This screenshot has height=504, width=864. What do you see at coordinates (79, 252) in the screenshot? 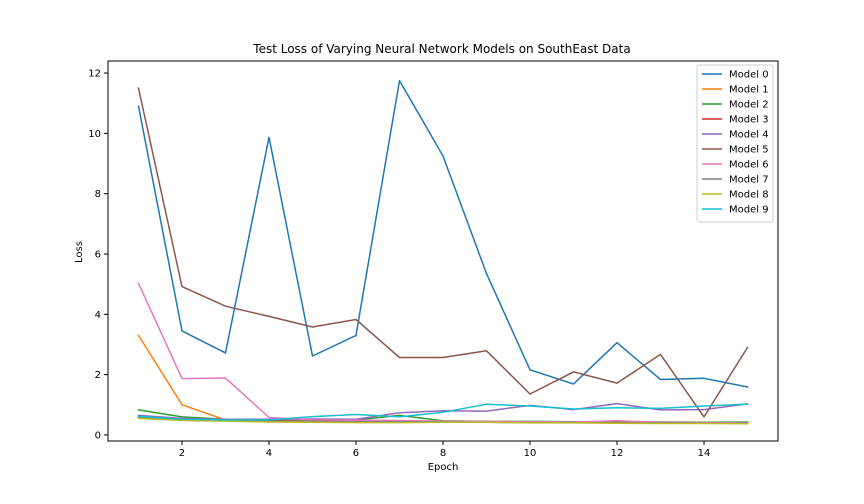
I see `y-axis-label: Loss` at bounding box center [79, 252].